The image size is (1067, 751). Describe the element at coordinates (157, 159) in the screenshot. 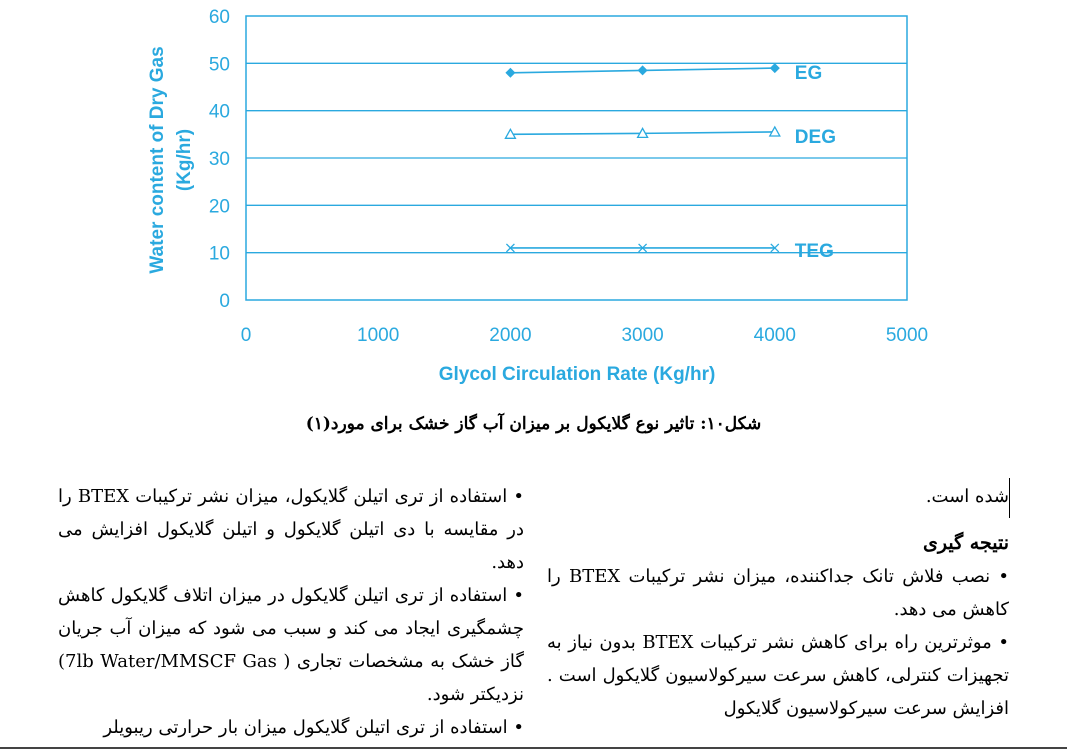

I see `y-axis-label-line1: Water content of Dry Gas` at that location.